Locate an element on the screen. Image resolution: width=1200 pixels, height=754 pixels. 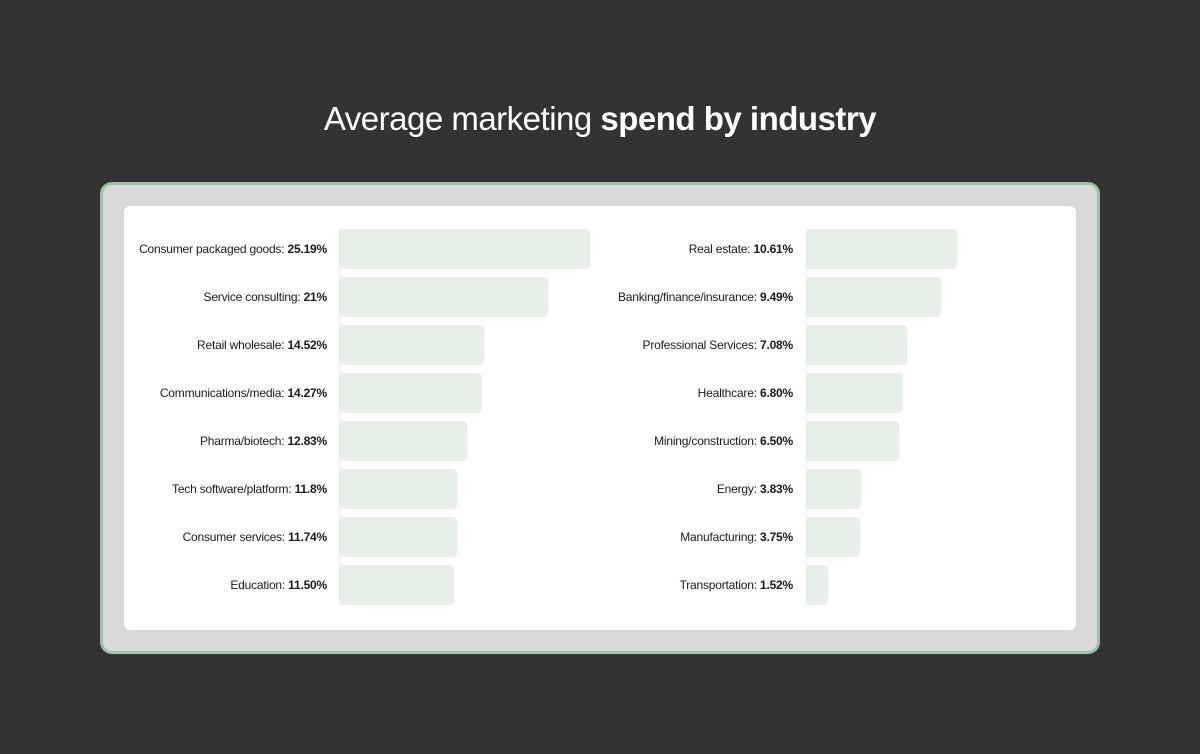
bar-category: Transportation: is located at coordinates (719, 585).